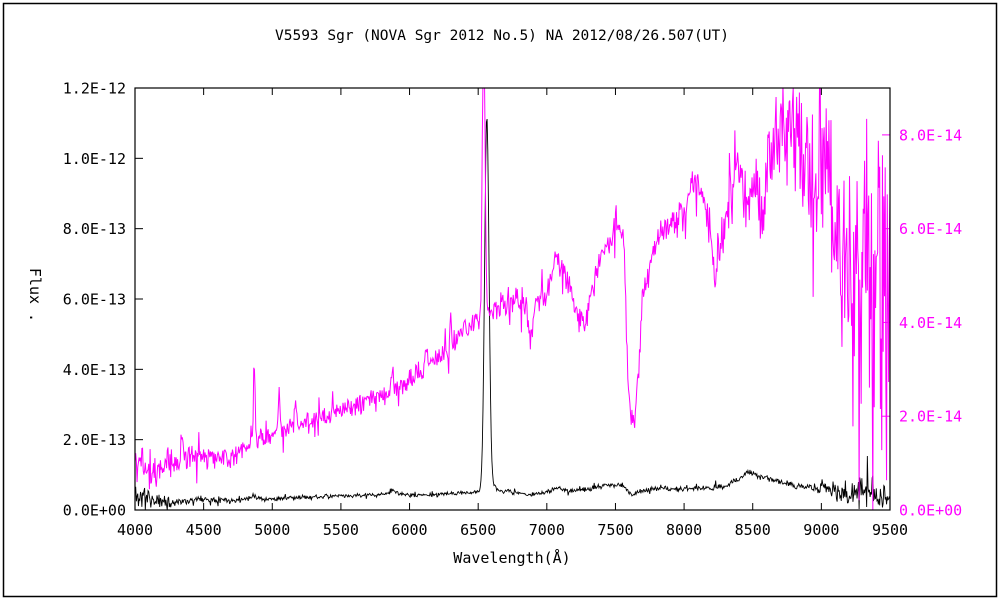 The width and height of the screenshot is (1000, 604). What do you see at coordinates (547, 530) in the screenshot?
I see `x-tick-label: 7000` at bounding box center [547, 530].